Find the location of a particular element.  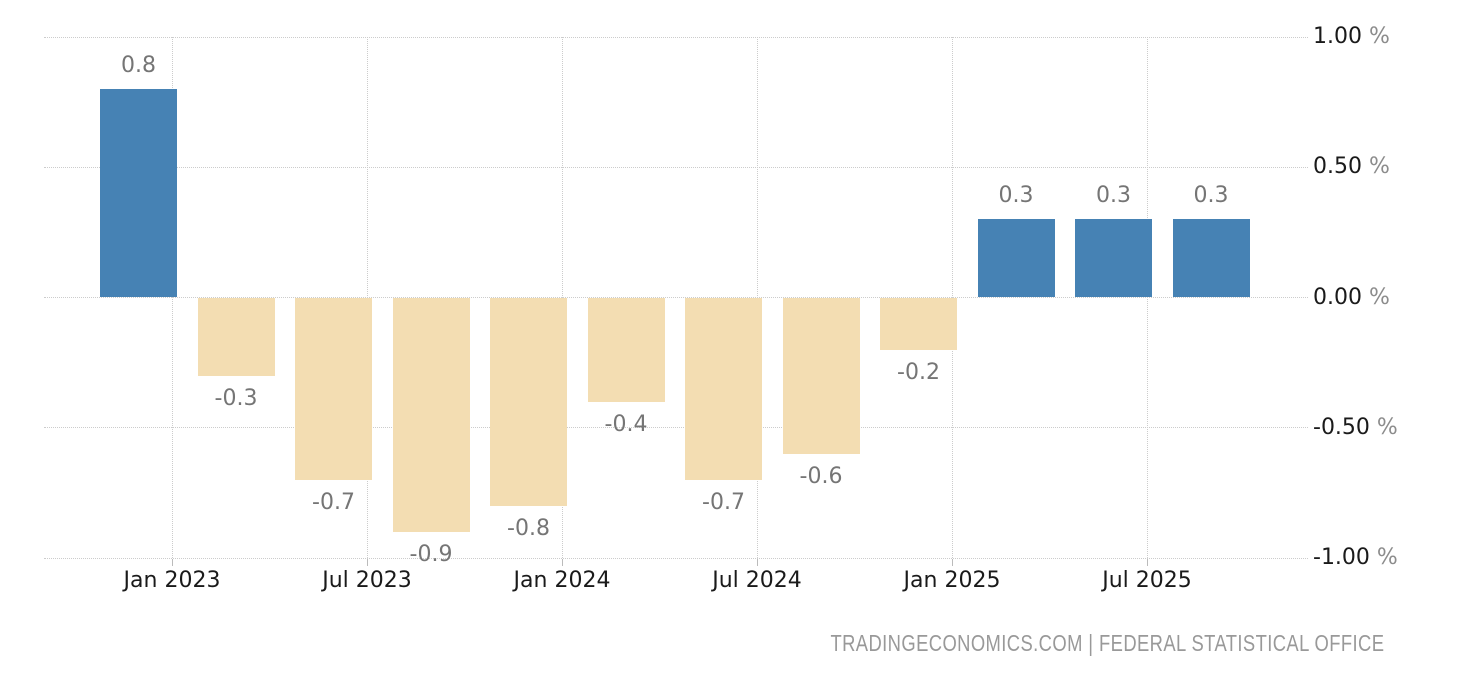

y-axis-label: -1.00 % is located at coordinates (1355, 558).